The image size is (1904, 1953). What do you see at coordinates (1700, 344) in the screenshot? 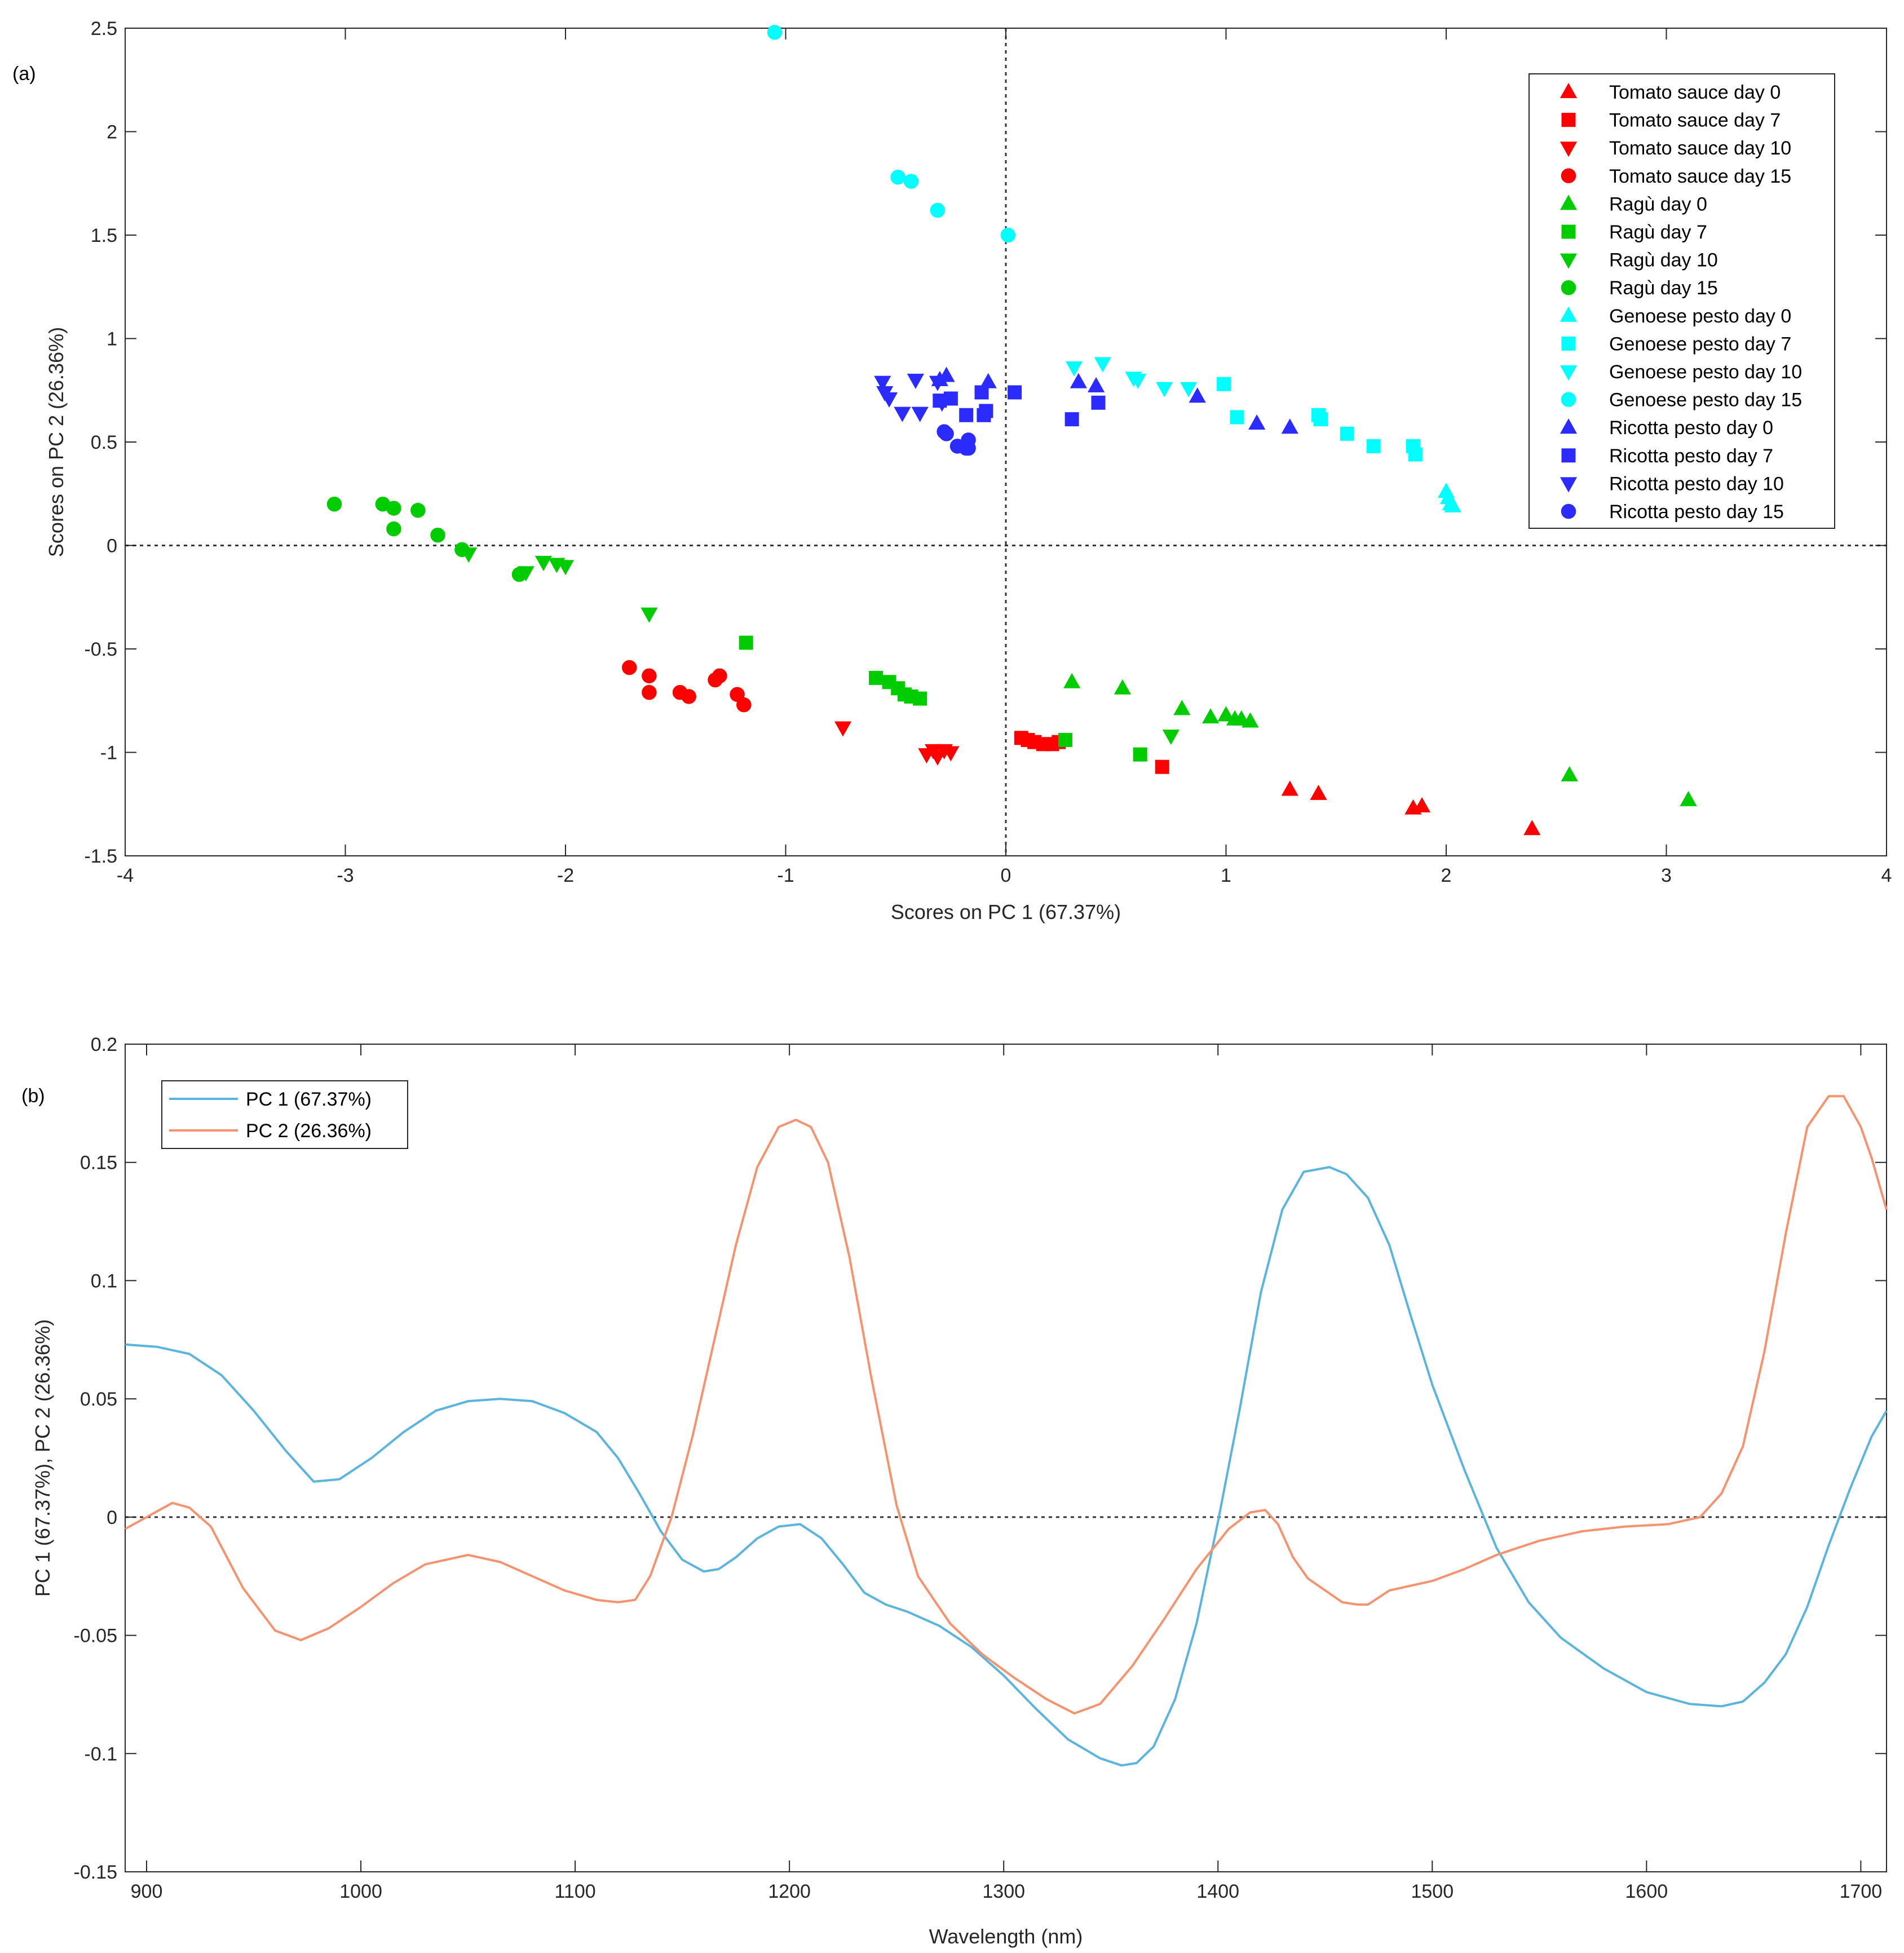
I see `legend-label: Genoese pesto day 7` at bounding box center [1700, 344].